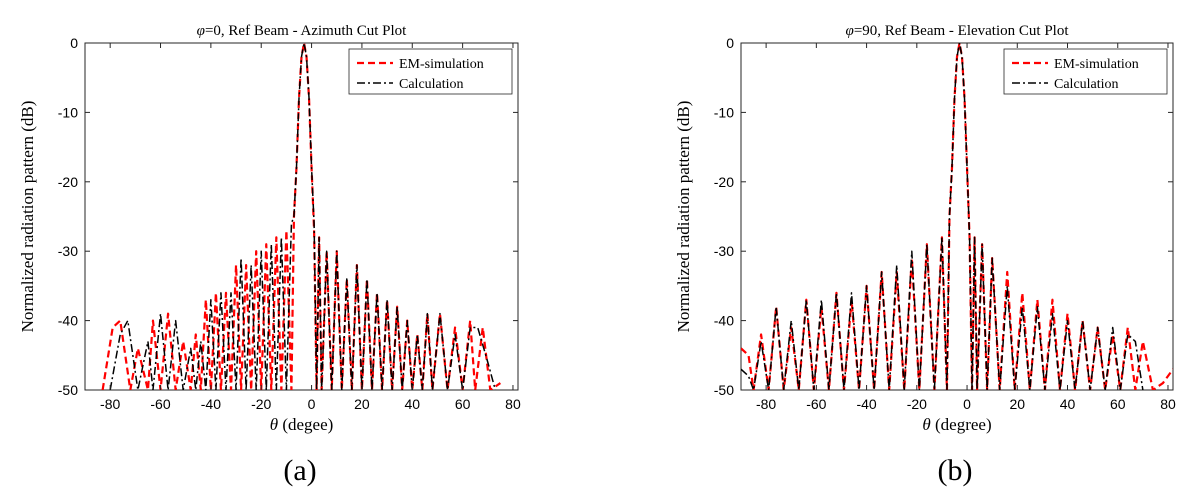 The width and height of the screenshot is (1185, 495). I want to click on panel-caption: (a), so click(299, 470).